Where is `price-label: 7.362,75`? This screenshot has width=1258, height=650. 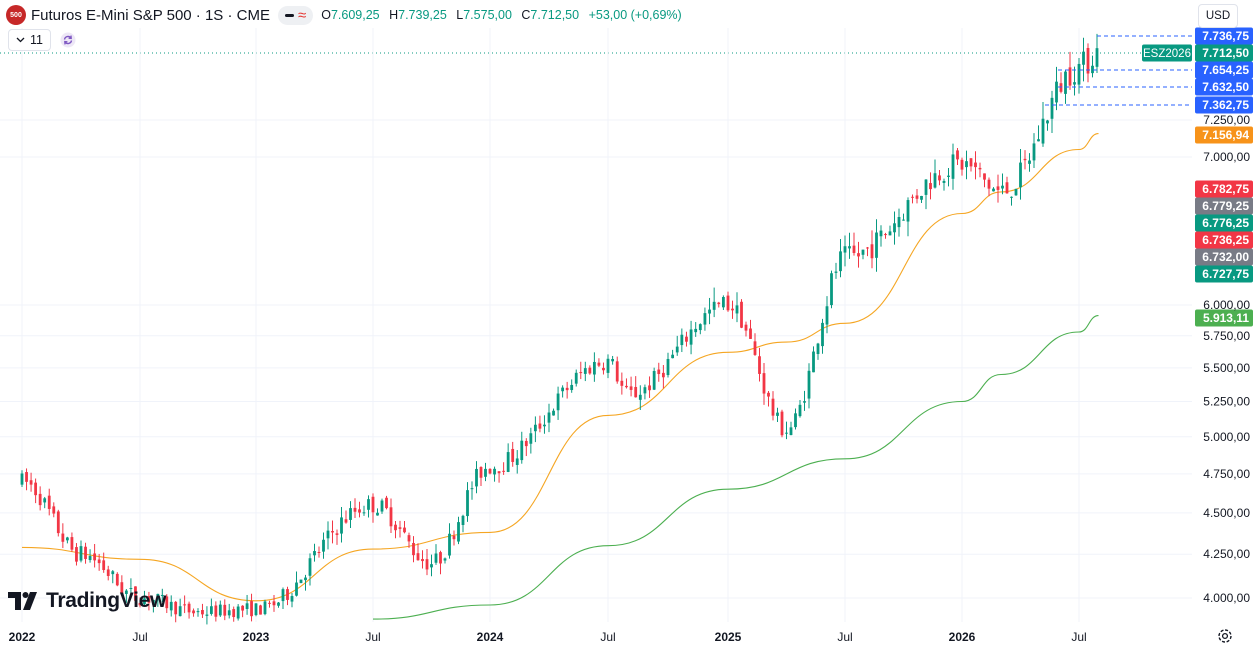 price-label: 7.362,75 is located at coordinates (1225, 105).